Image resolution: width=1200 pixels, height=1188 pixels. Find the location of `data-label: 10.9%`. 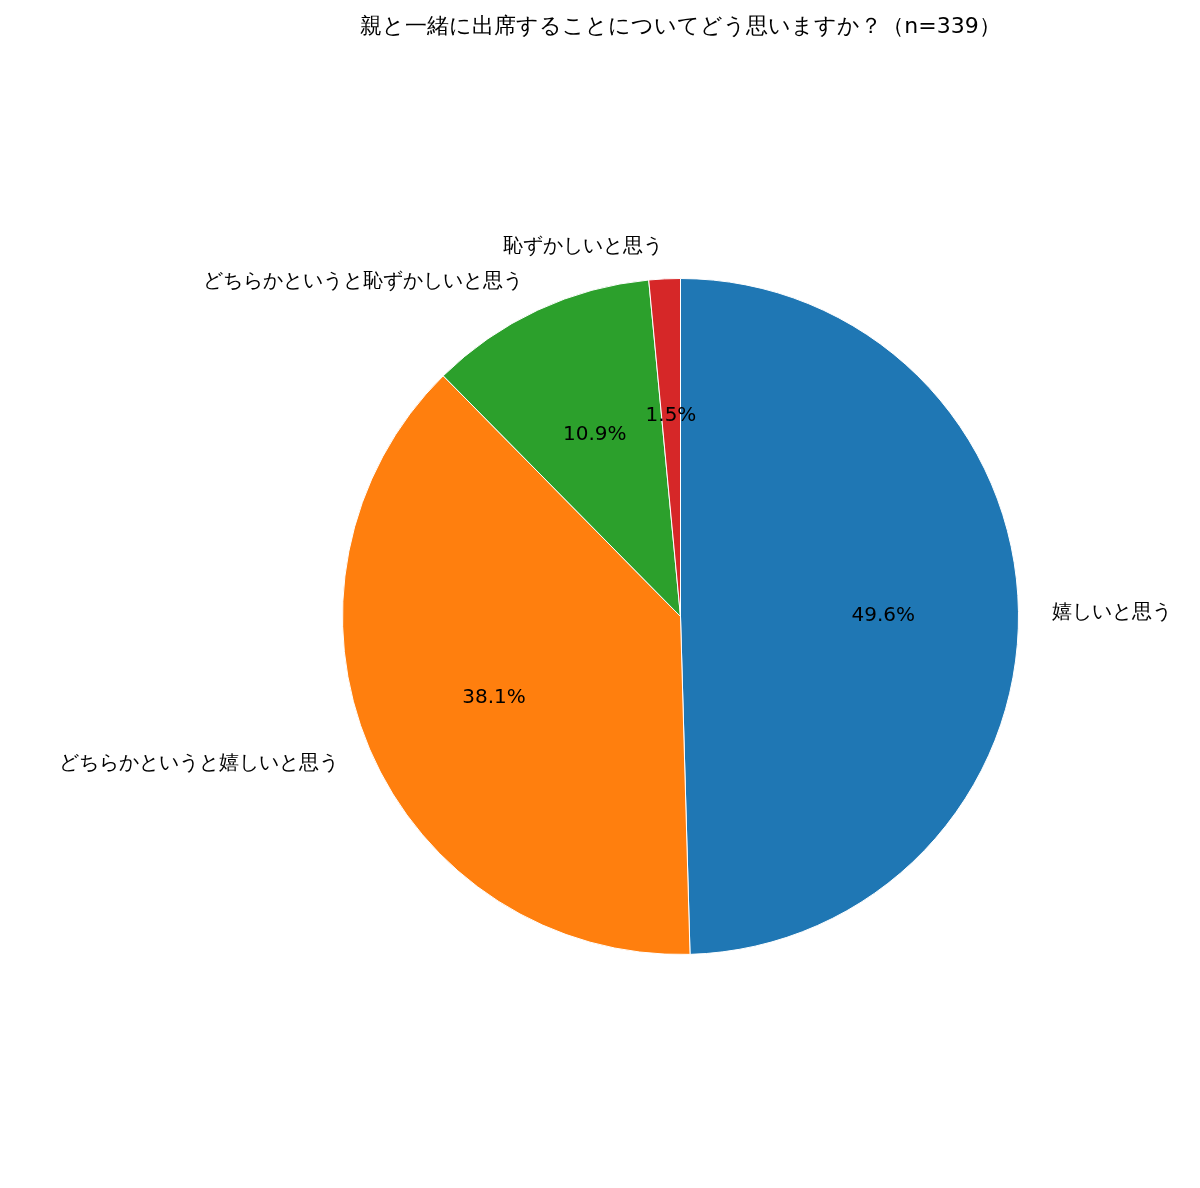

data-label: 10.9% is located at coordinates (595, 432).